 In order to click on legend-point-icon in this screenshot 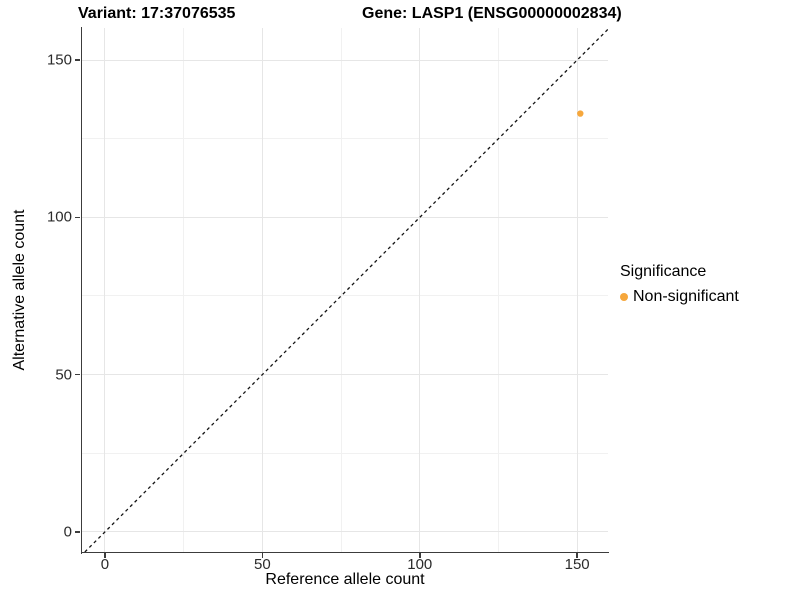, I will do `click(624, 297)`.